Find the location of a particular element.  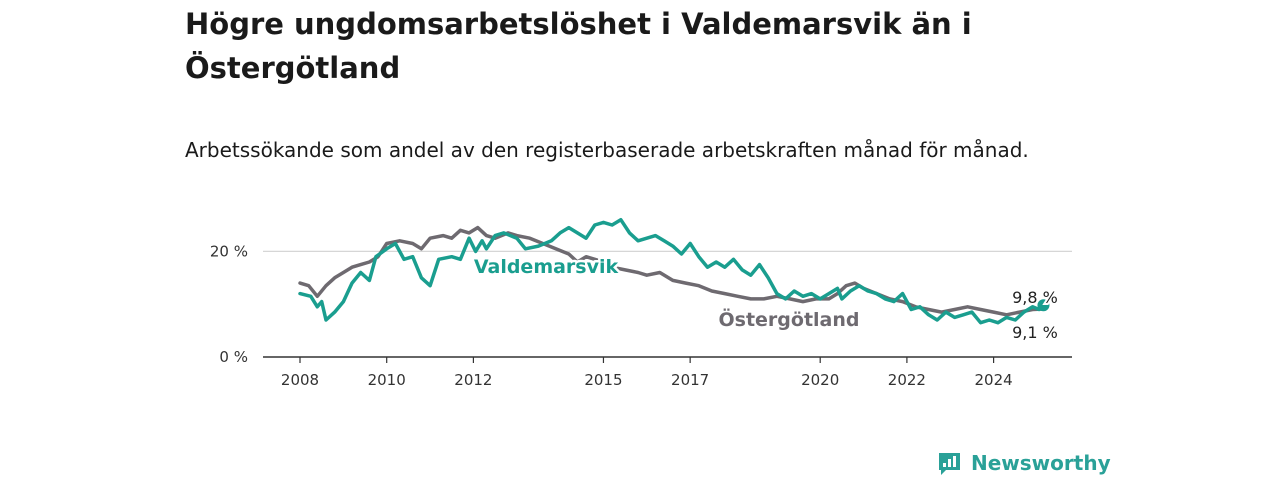

x-tick-label: 2012 is located at coordinates (473, 380).